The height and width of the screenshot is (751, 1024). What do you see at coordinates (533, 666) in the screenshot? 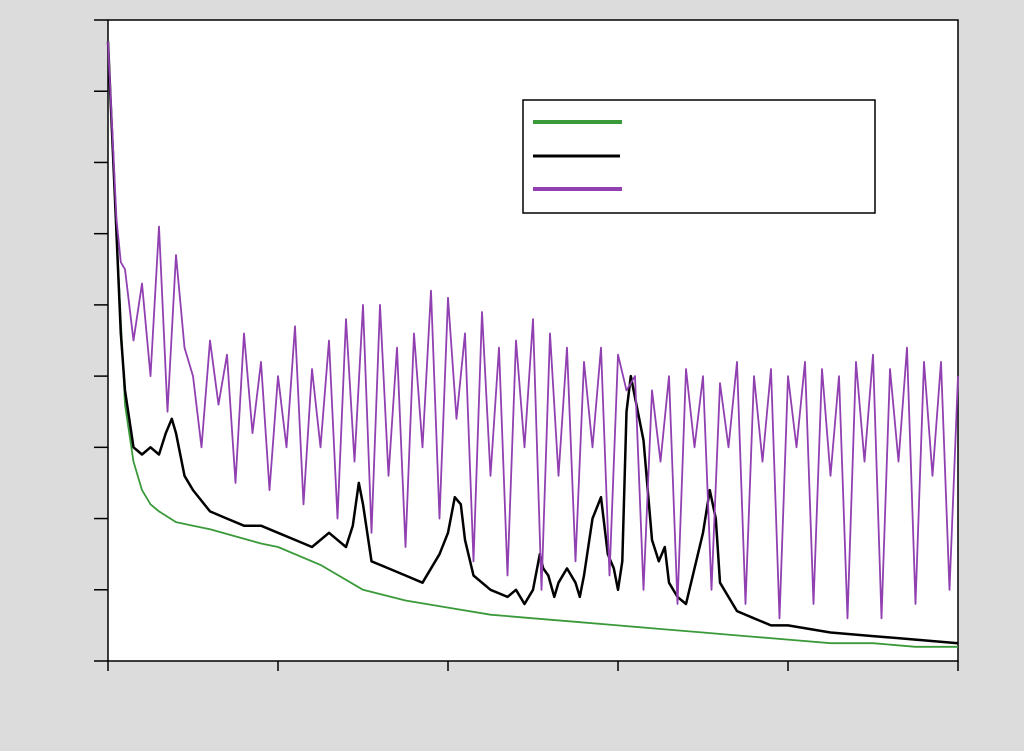
I see `x-axis-ticks` at bounding box center [533, 666].